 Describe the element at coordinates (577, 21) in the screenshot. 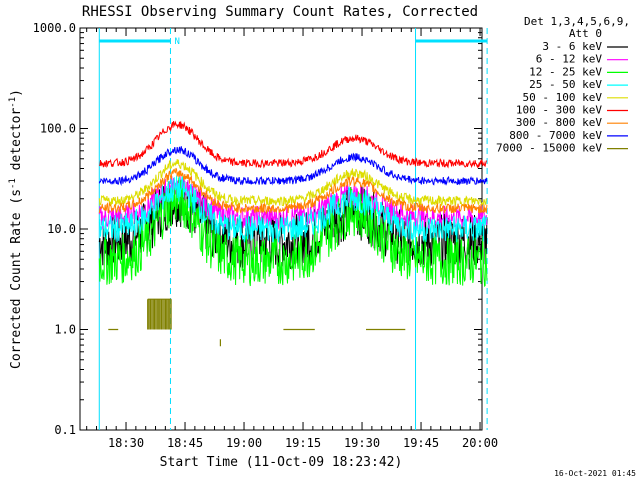

I see `legend-header-1: Det 1,3,4,5,6,9,` at that location.